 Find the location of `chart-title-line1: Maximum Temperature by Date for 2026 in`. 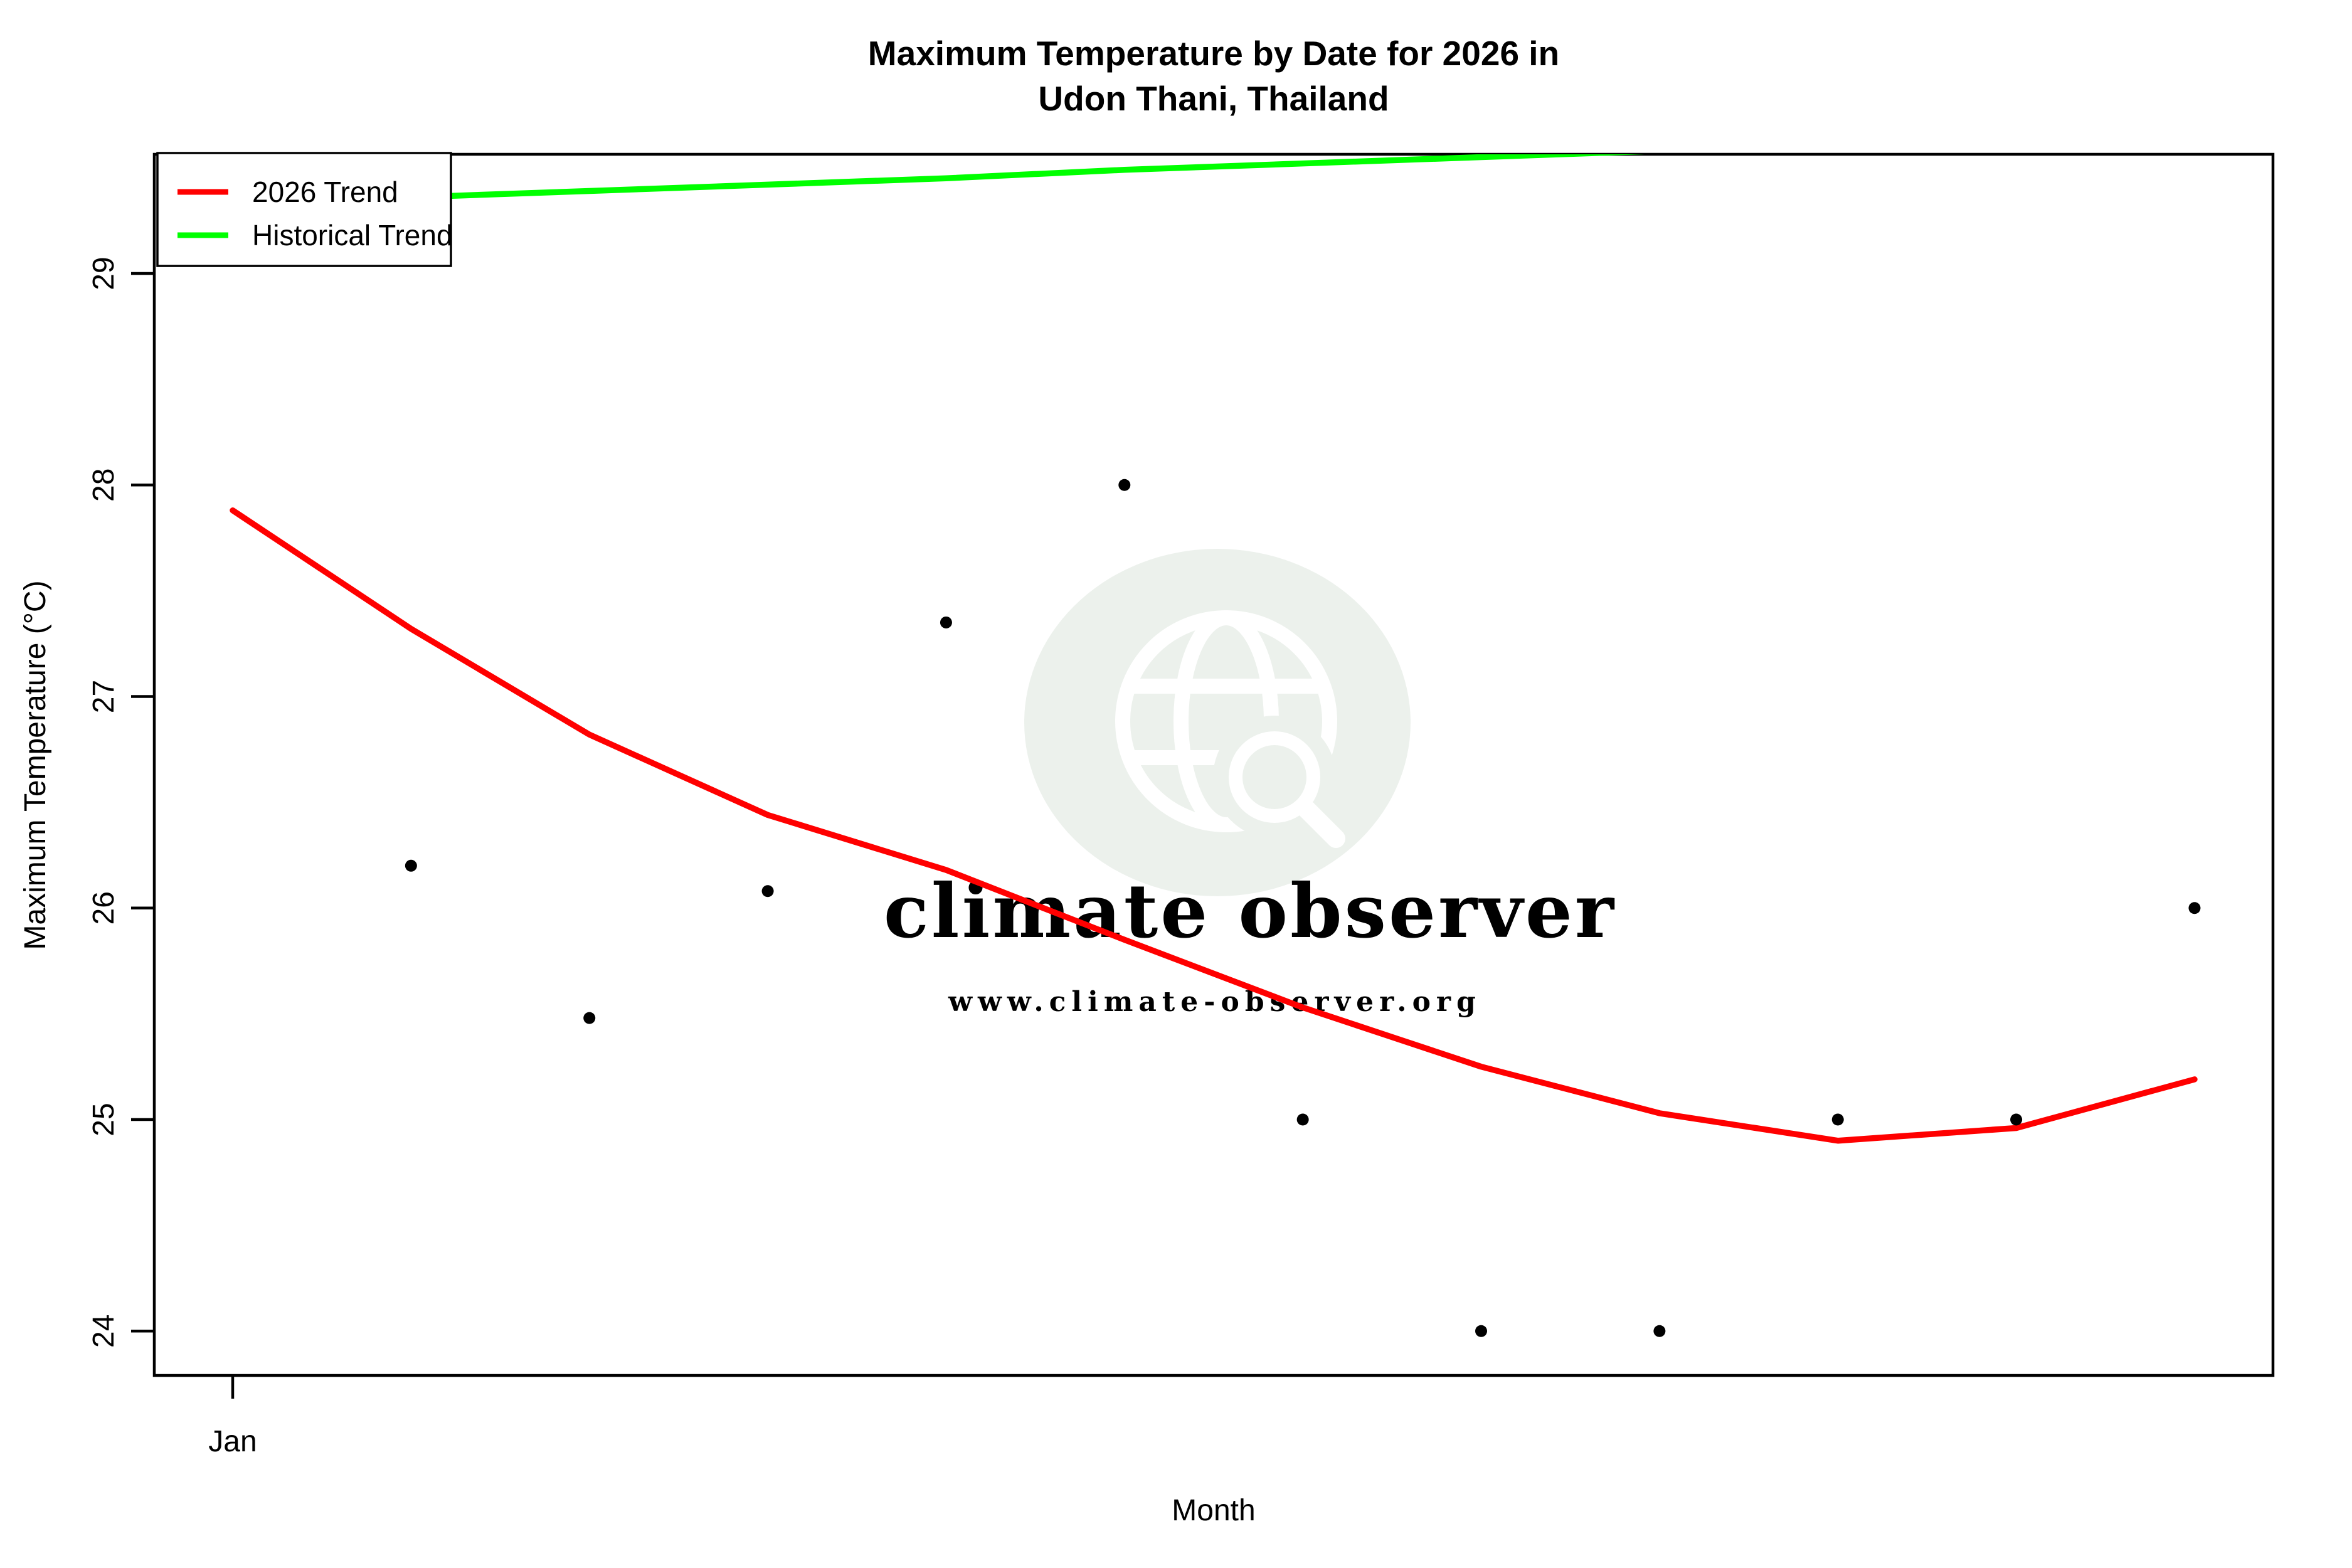

chart-title-line1: Maximum Temperature by Date for 2026 in is located at coordinates (1213, 53).